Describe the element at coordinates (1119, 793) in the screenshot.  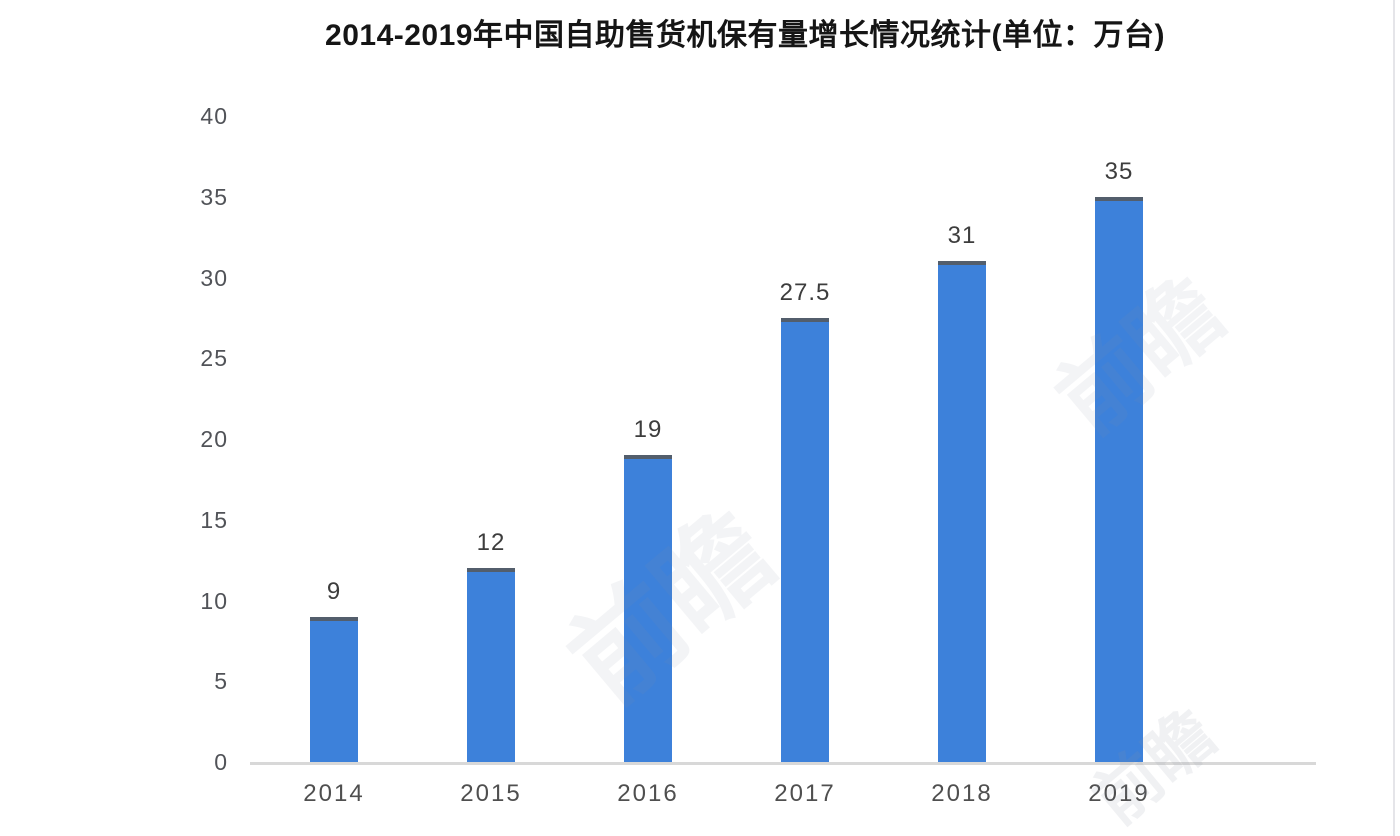
I see `x-axis-tick-label: 2019` at that location.